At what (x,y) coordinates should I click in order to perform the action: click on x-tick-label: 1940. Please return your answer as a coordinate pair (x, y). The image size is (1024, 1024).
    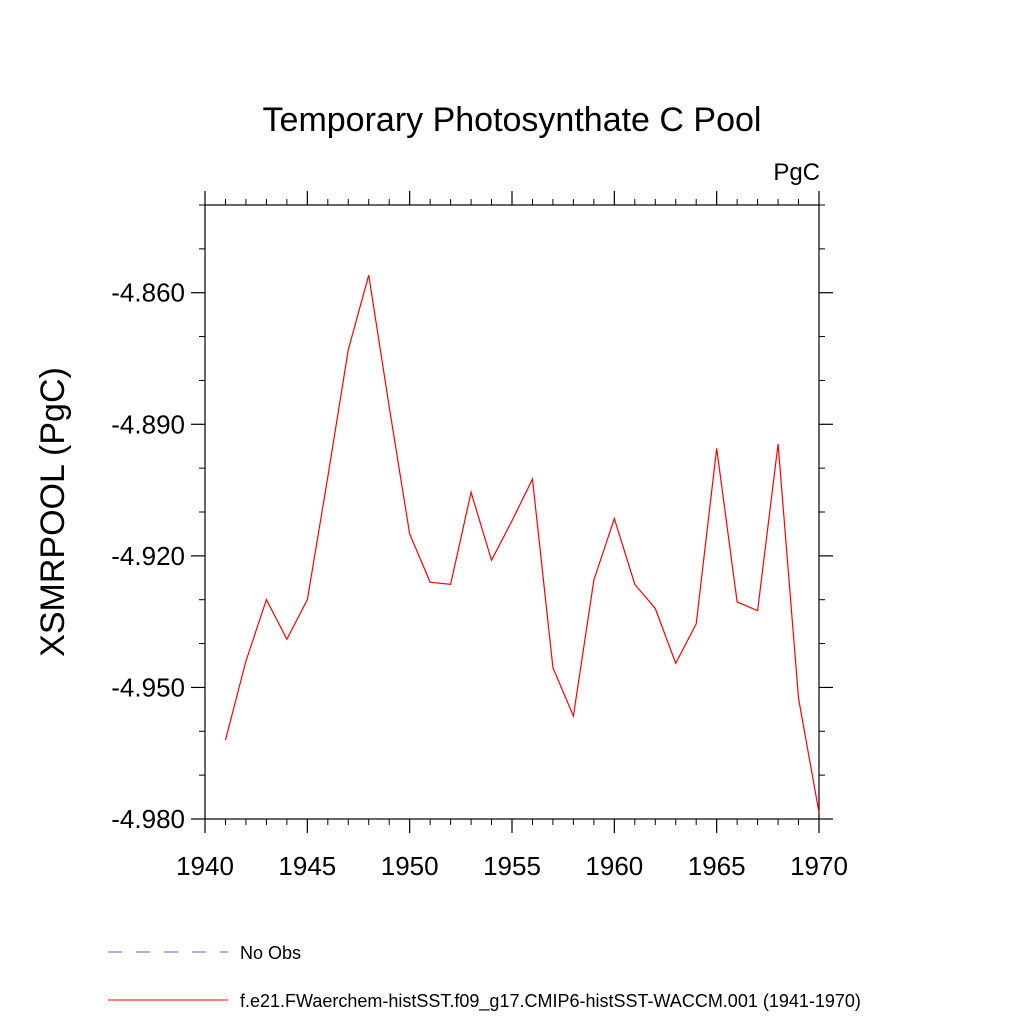
    Looking at the image, I should click on (205, 866).